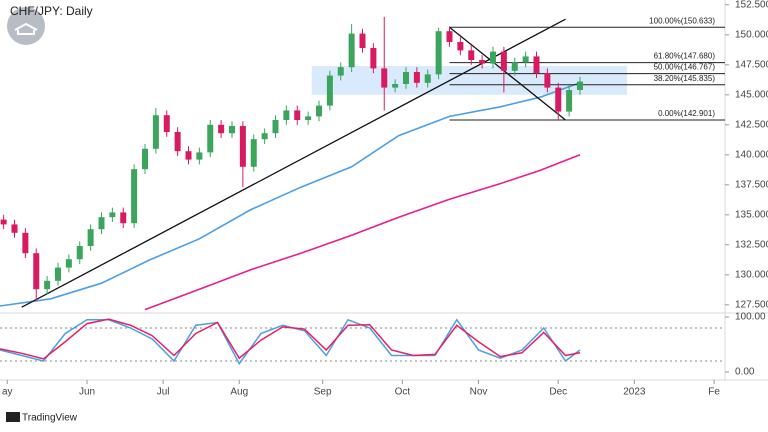 This screenshot has height=432, width=768. What do you see at coordinates (239, 392) in the screenshot?
I see `x-tick-label: Aug` at bounding box center [239, 392].